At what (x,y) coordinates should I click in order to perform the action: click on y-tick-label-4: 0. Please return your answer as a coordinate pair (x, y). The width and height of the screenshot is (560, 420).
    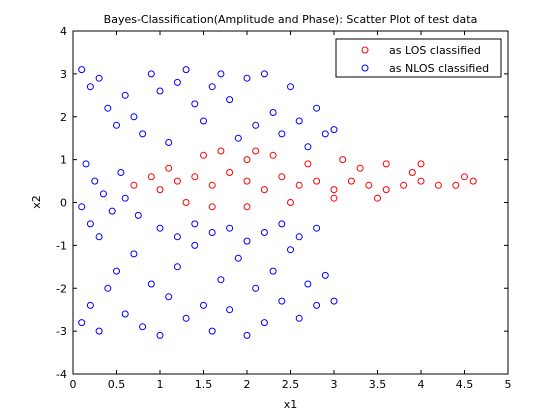
    Looking at the image, I should click on (63, 203).